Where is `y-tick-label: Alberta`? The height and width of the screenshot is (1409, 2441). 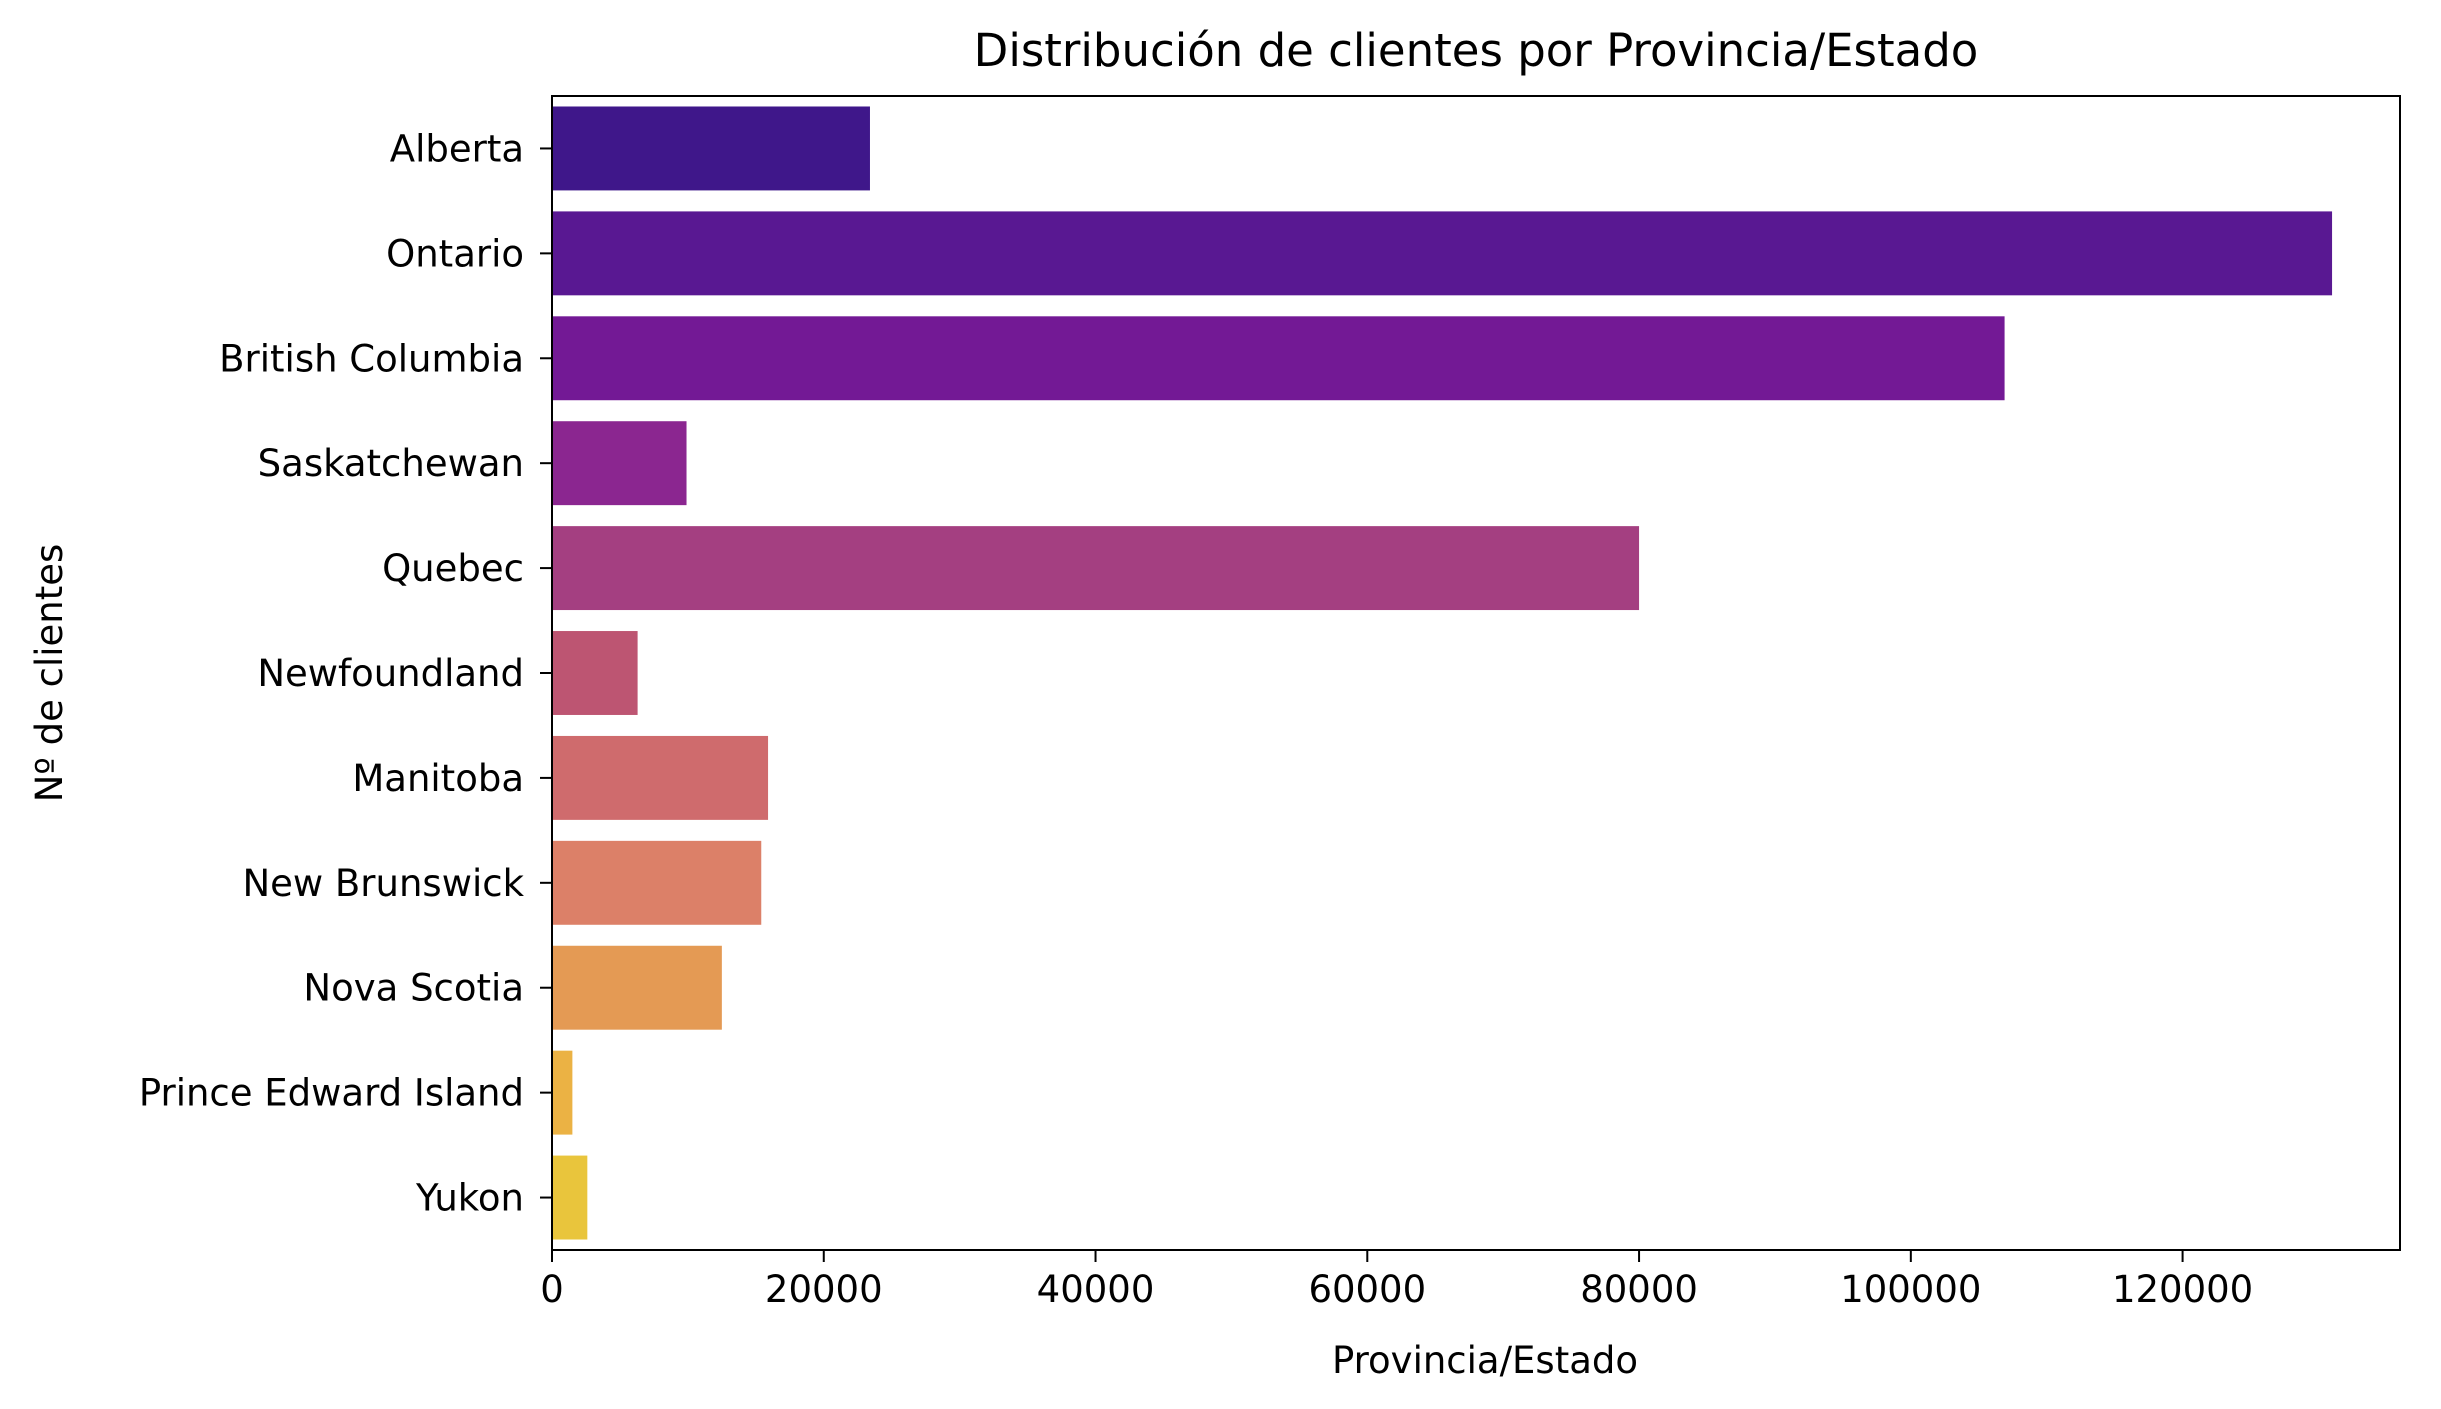 y-tick-label: Alberta is located at coordinates (457, 148).